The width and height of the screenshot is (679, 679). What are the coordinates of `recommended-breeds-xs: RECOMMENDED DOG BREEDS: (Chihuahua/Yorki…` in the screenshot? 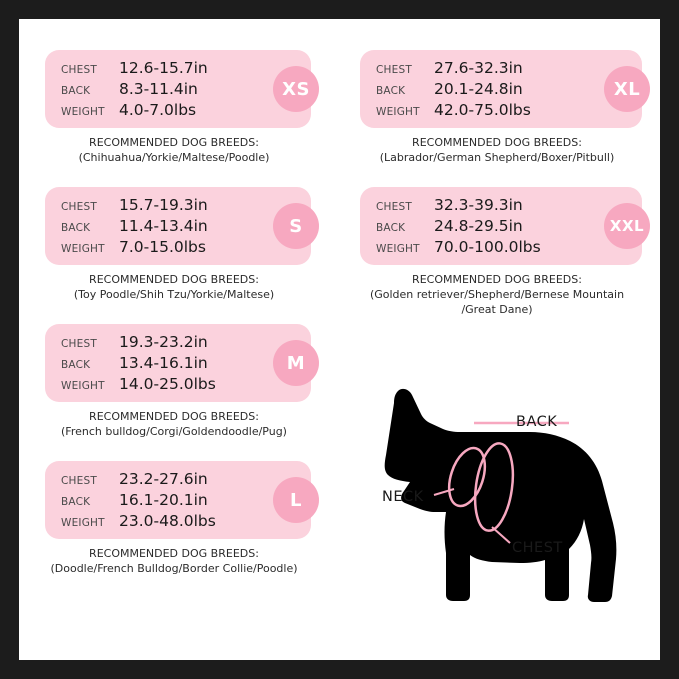 It's located at (174, 150).